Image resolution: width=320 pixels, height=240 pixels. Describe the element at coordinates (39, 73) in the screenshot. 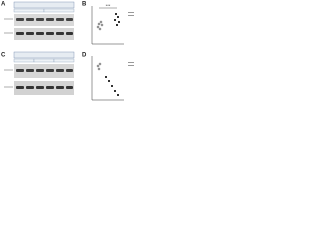

I see `blot-c` at that location.